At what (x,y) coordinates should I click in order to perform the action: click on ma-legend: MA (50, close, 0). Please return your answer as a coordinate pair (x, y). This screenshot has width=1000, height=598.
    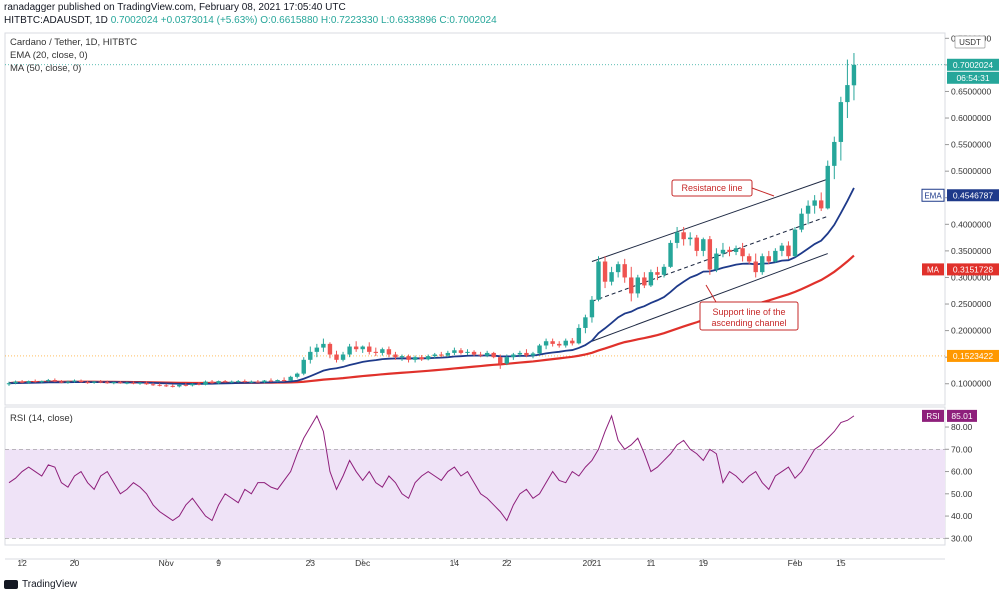
    Looking at the image, I should click on (46, 68).